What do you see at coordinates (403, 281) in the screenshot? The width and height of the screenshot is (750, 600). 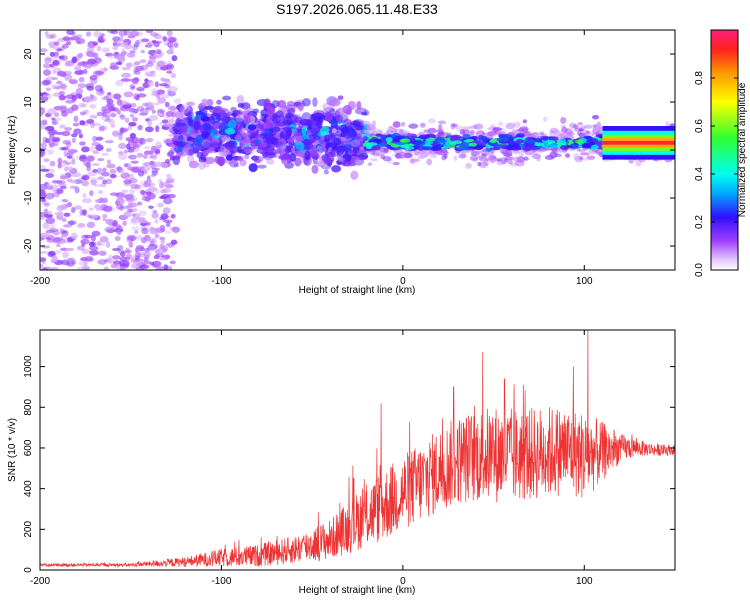 I see `spectrogram-x-tick-label: 0` at bounding box center [403, 281].